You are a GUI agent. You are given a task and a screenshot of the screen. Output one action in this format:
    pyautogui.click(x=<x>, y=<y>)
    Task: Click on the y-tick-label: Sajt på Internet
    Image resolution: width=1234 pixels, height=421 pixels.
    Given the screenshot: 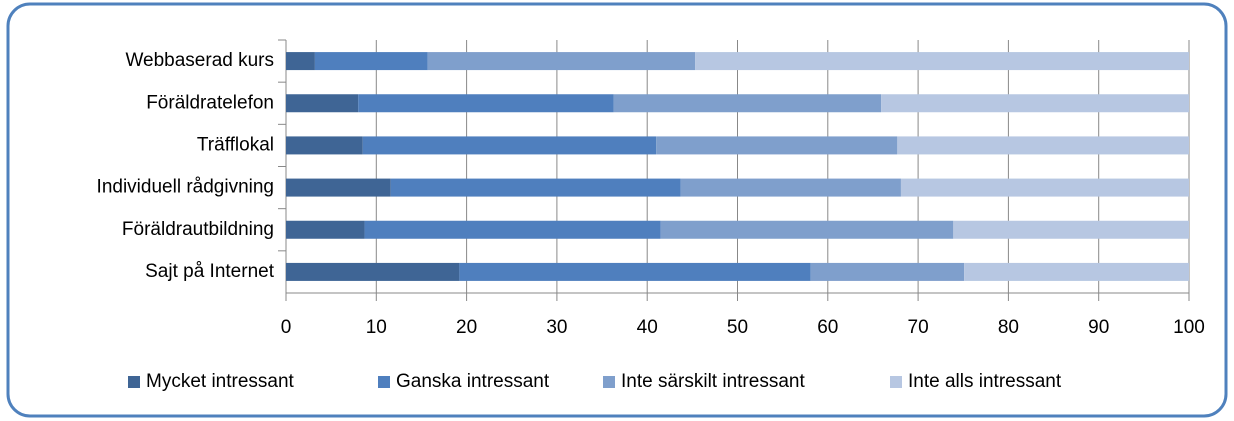 What is the action you would take?
    pyautogui.click(x=210, y=271)
    